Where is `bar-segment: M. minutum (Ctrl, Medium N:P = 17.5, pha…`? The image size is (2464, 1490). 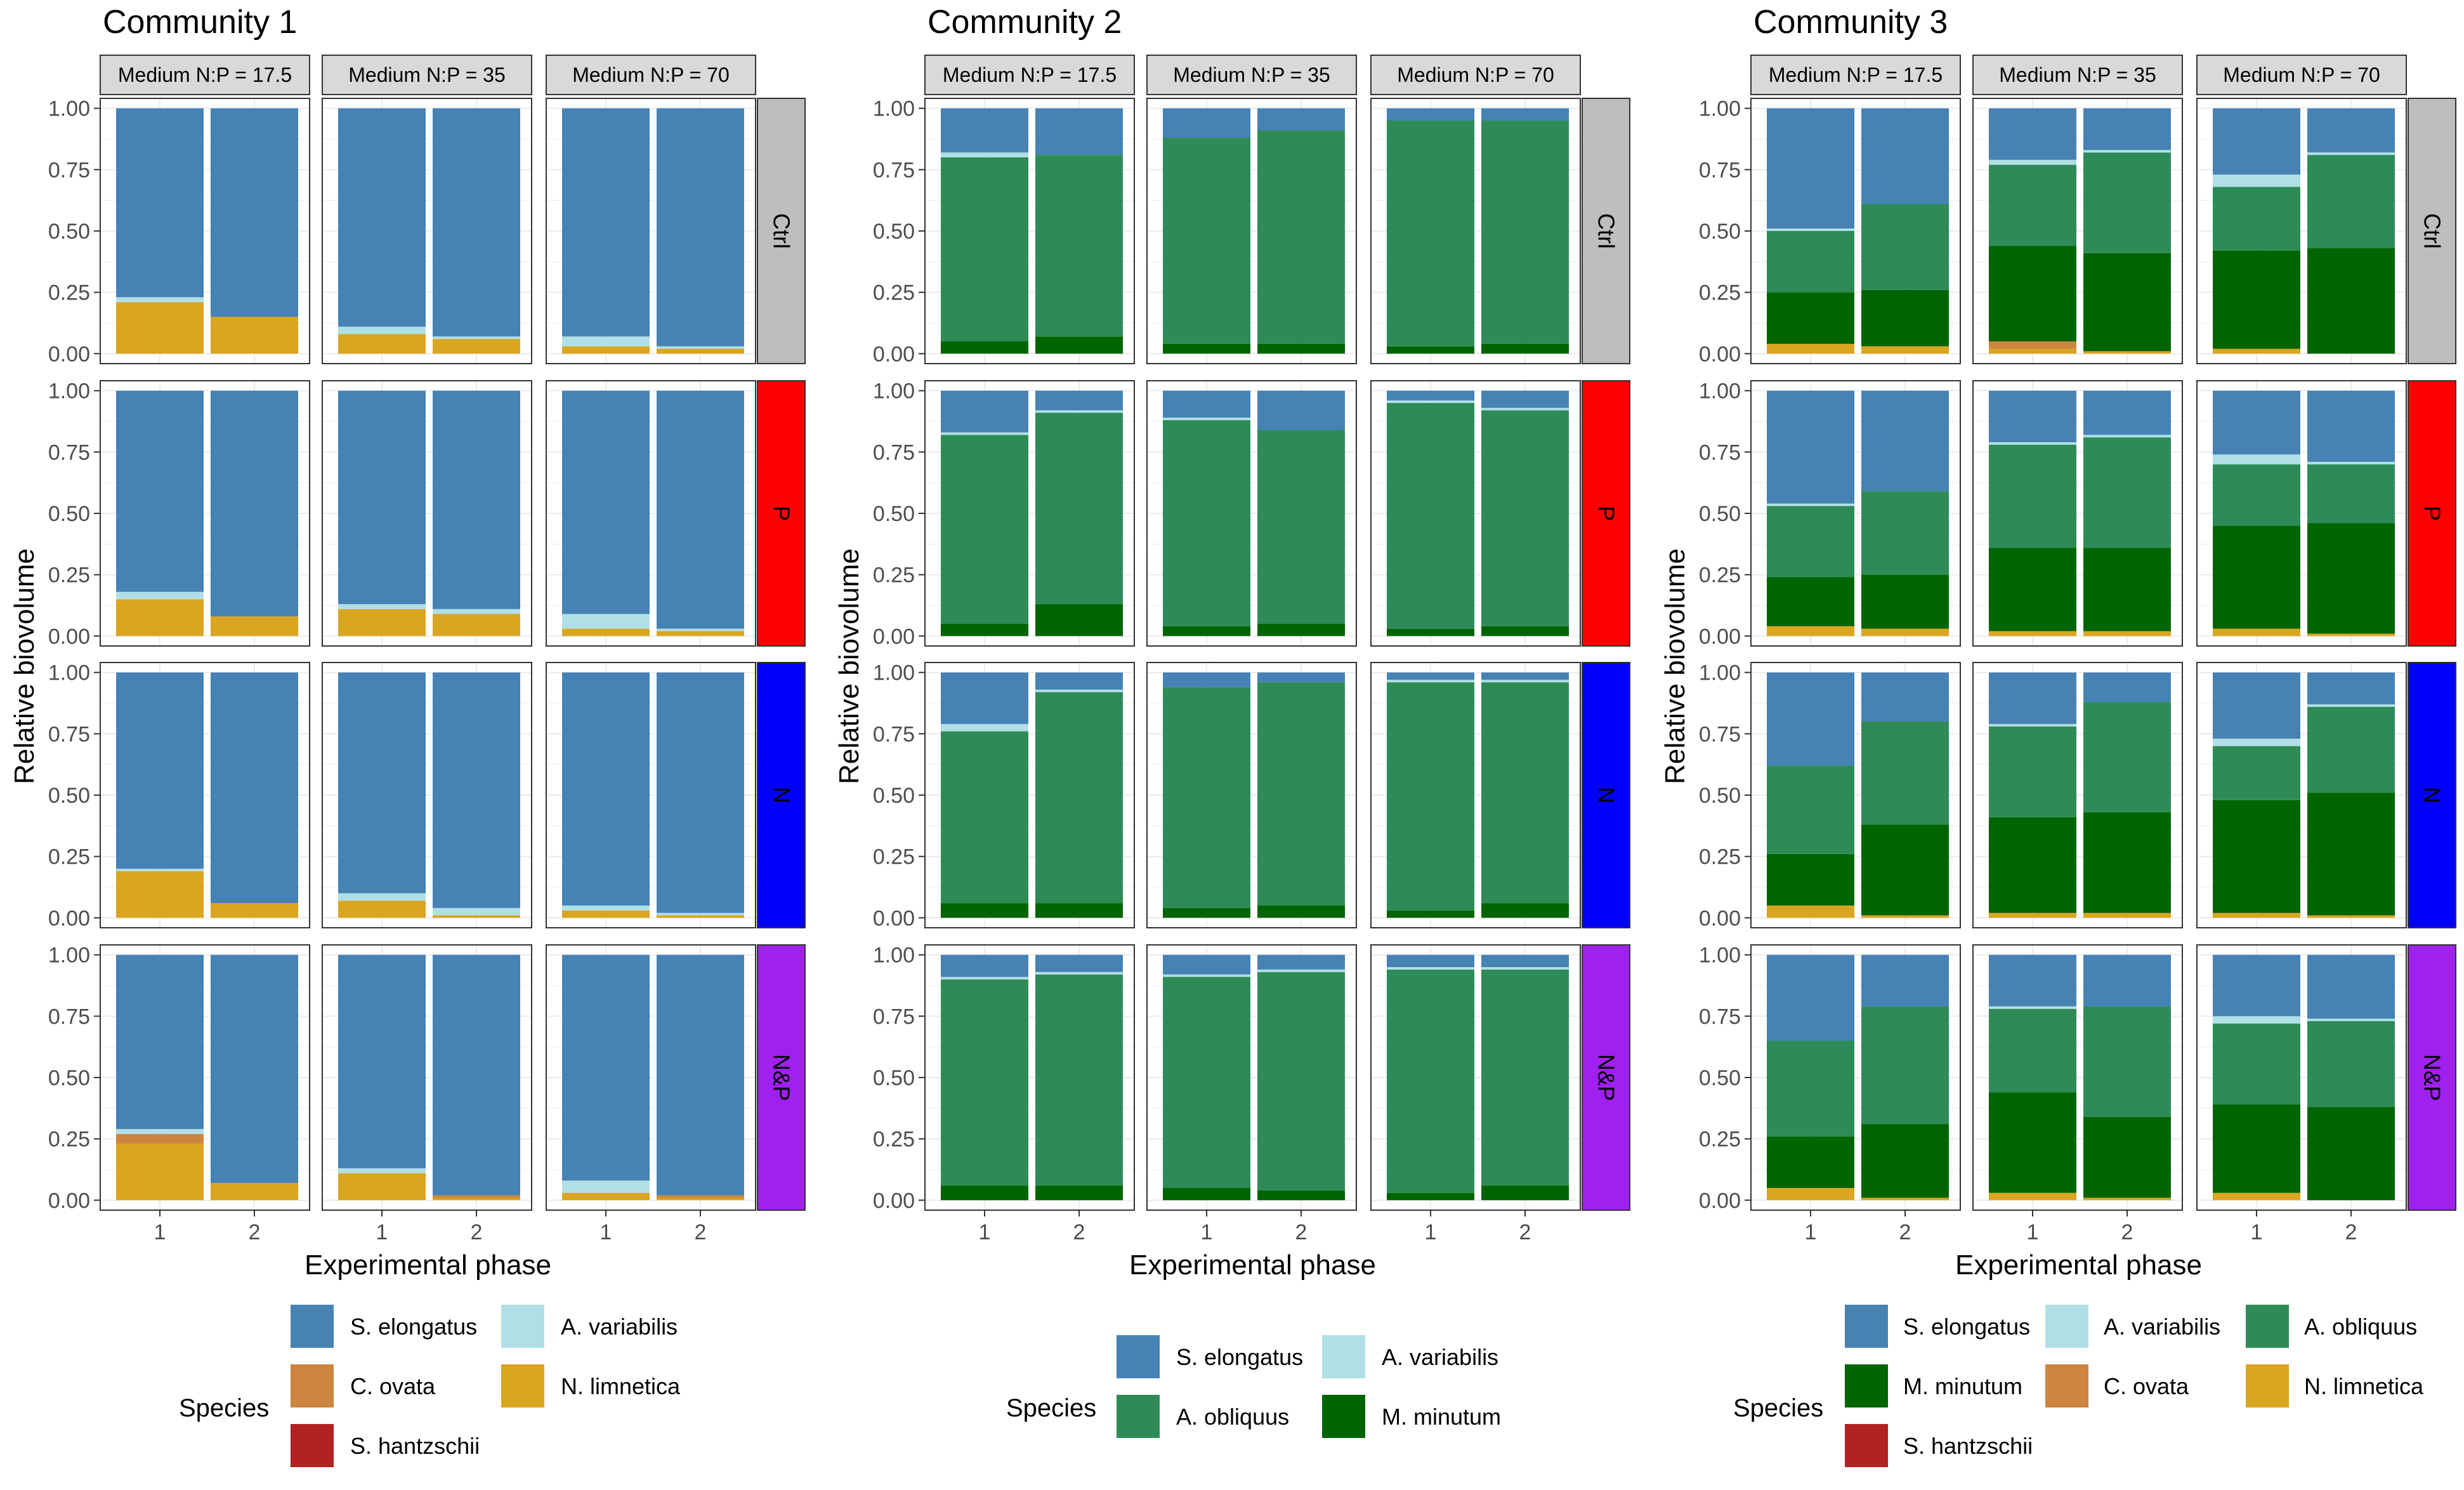 bar-segment: M. minutum (Ctrl, Medium N:P = 17.5, pha… is located at coordinates (1079, 345).